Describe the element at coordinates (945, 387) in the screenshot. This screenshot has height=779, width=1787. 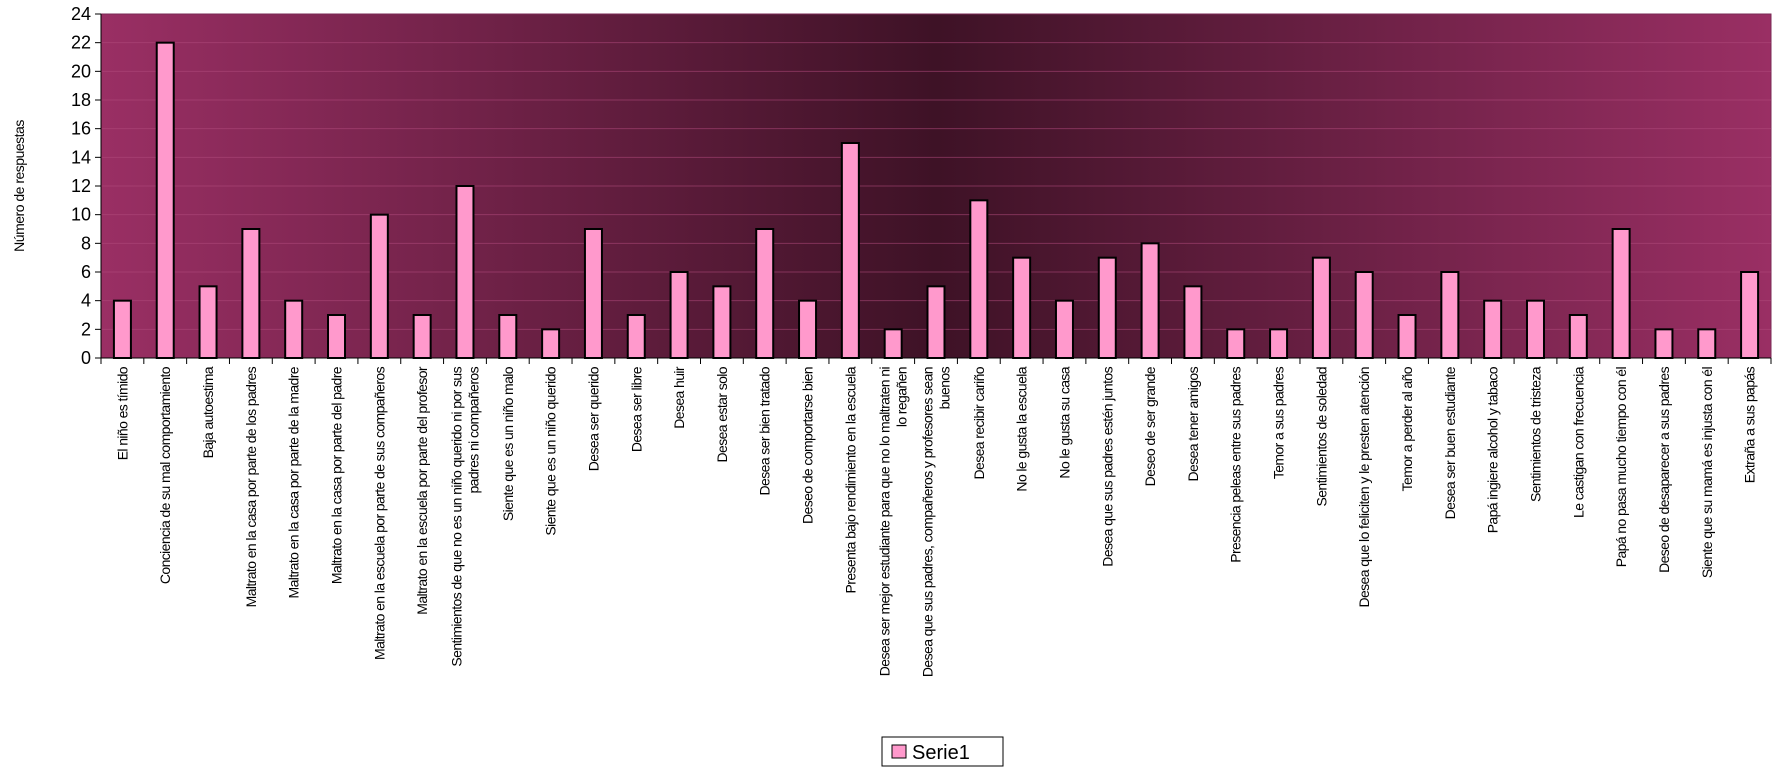
I see `x-tick-label: buenos` at that location.